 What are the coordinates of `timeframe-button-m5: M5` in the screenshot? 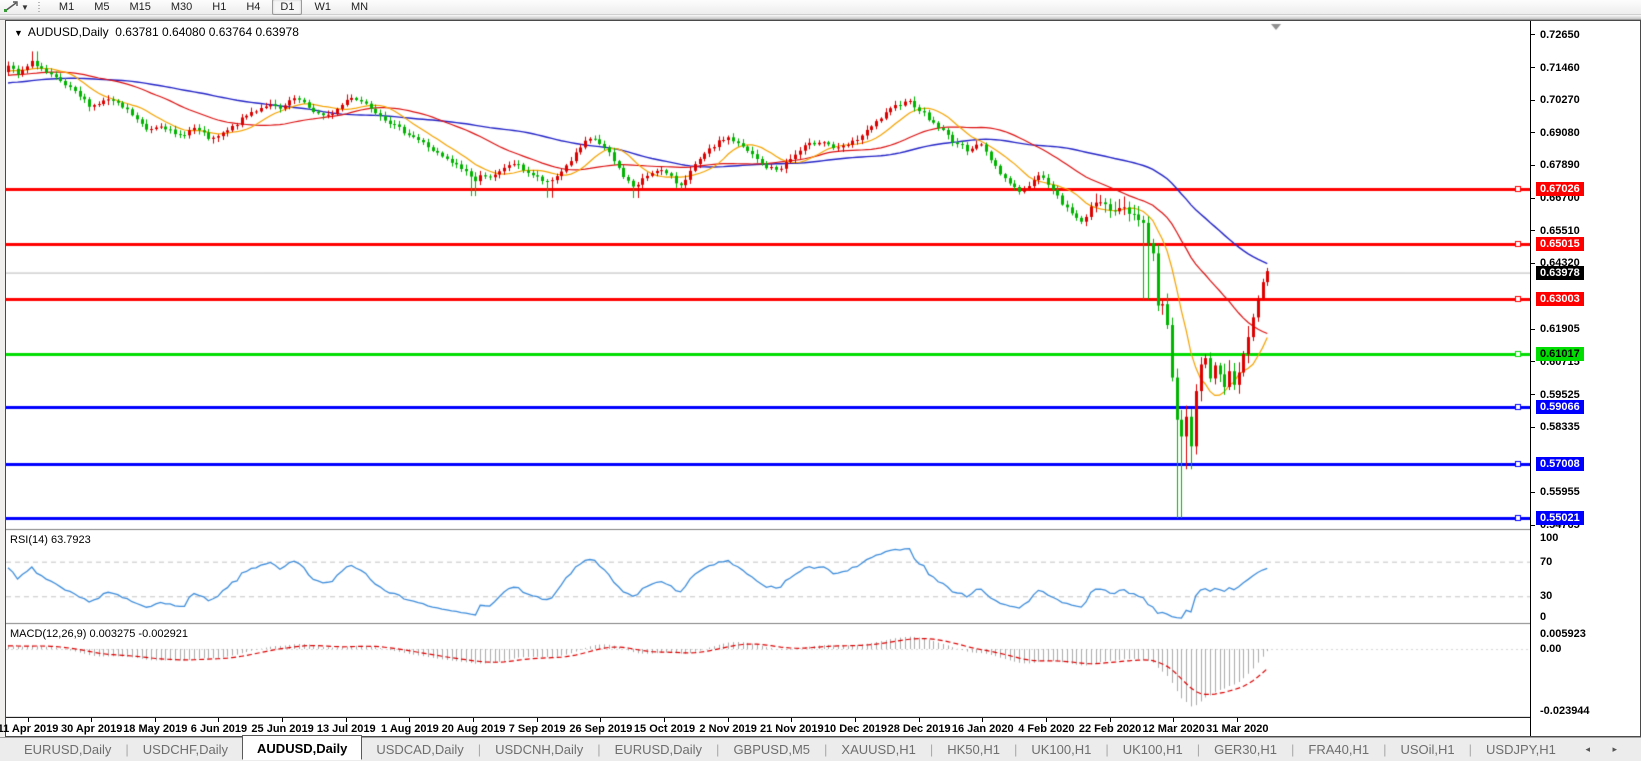 It's located at (102, 7).